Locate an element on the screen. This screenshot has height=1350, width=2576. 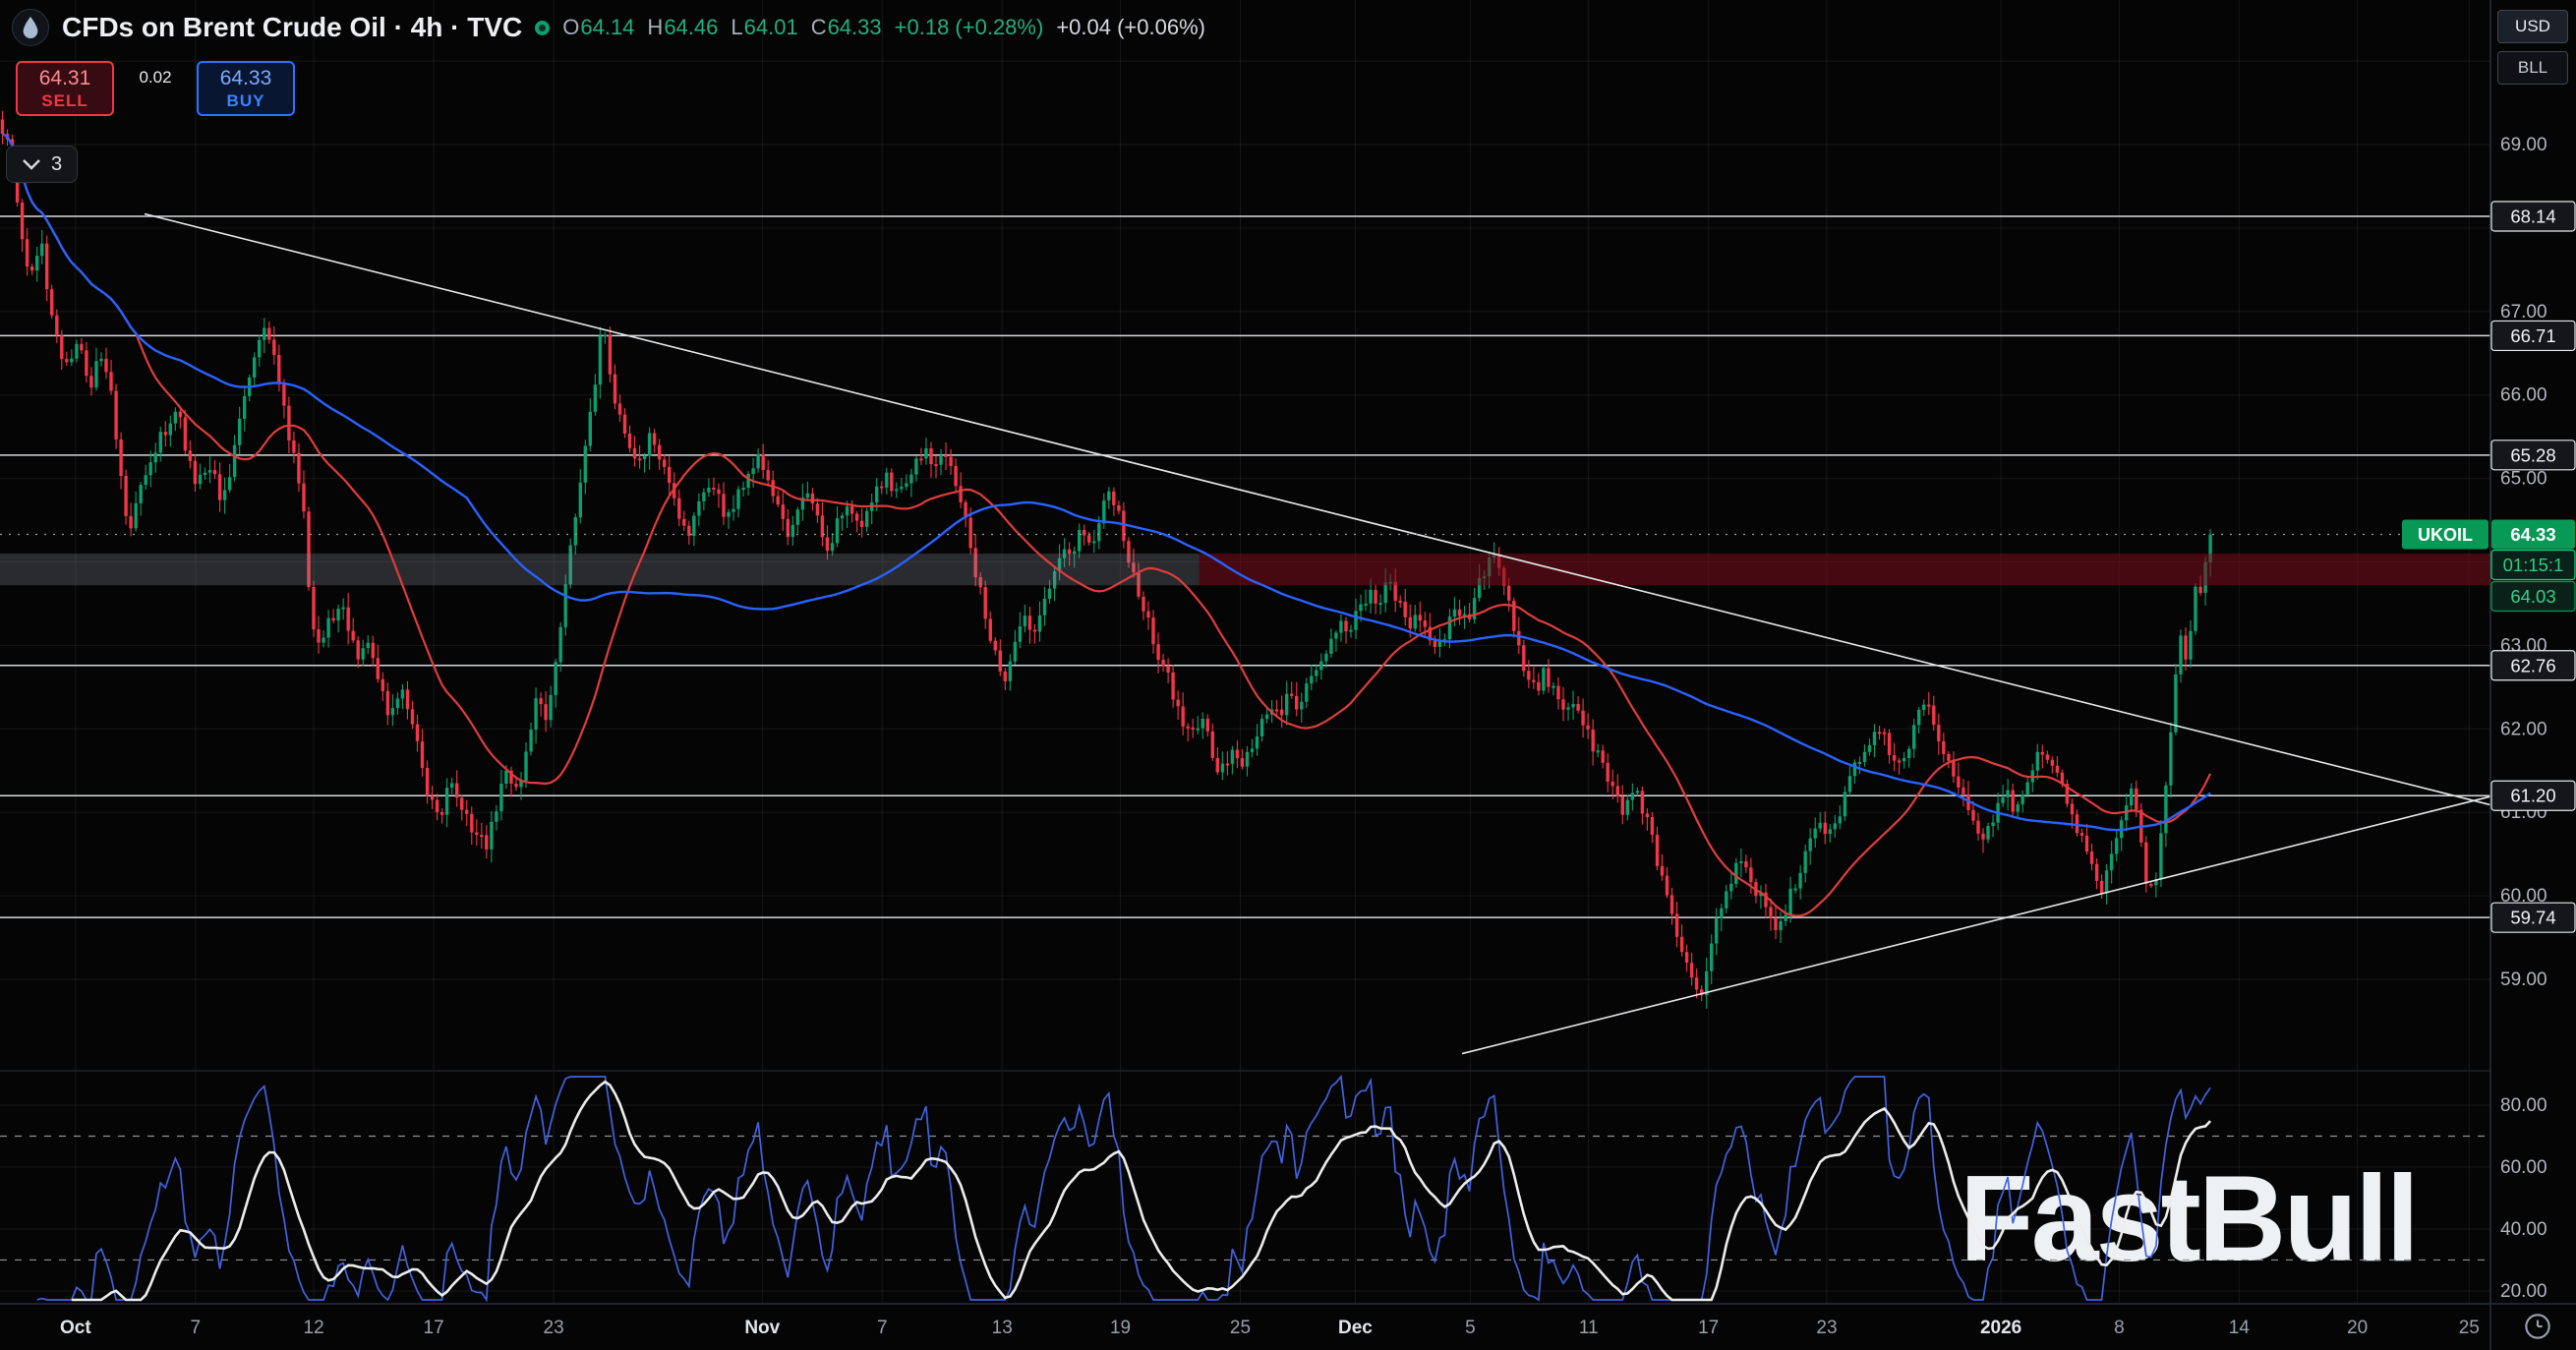
svg-text: 64.33 is located at coordinates (2532, 534).